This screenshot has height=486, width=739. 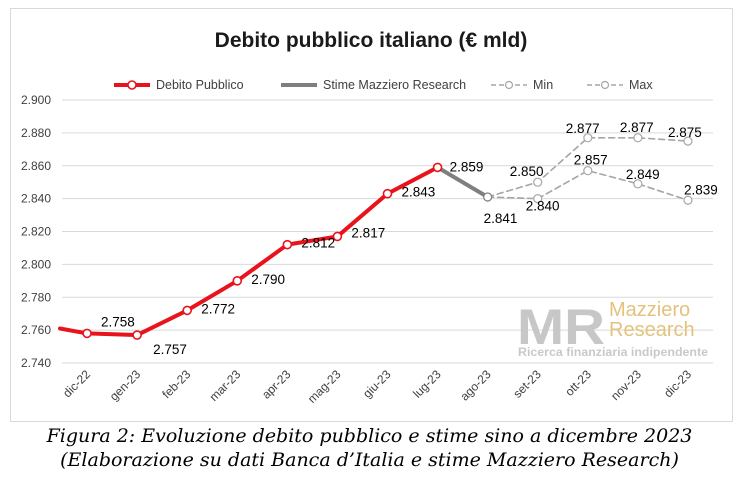 I want to click on data-label: 2.859, so click(x=467, y=166).